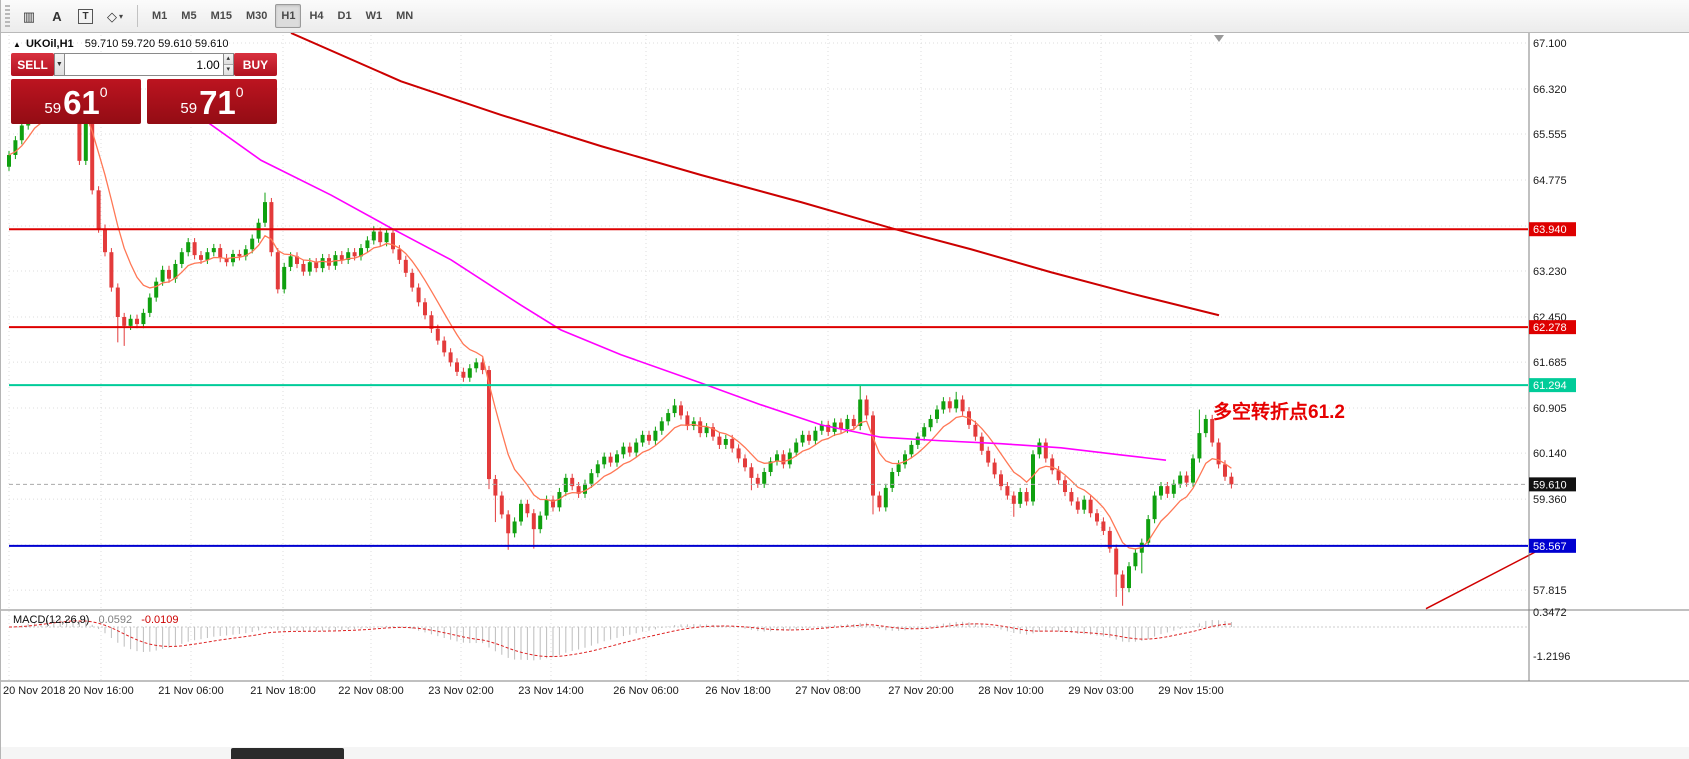  I want to click on timeframe-h1-button: H1, so click(288, 16).